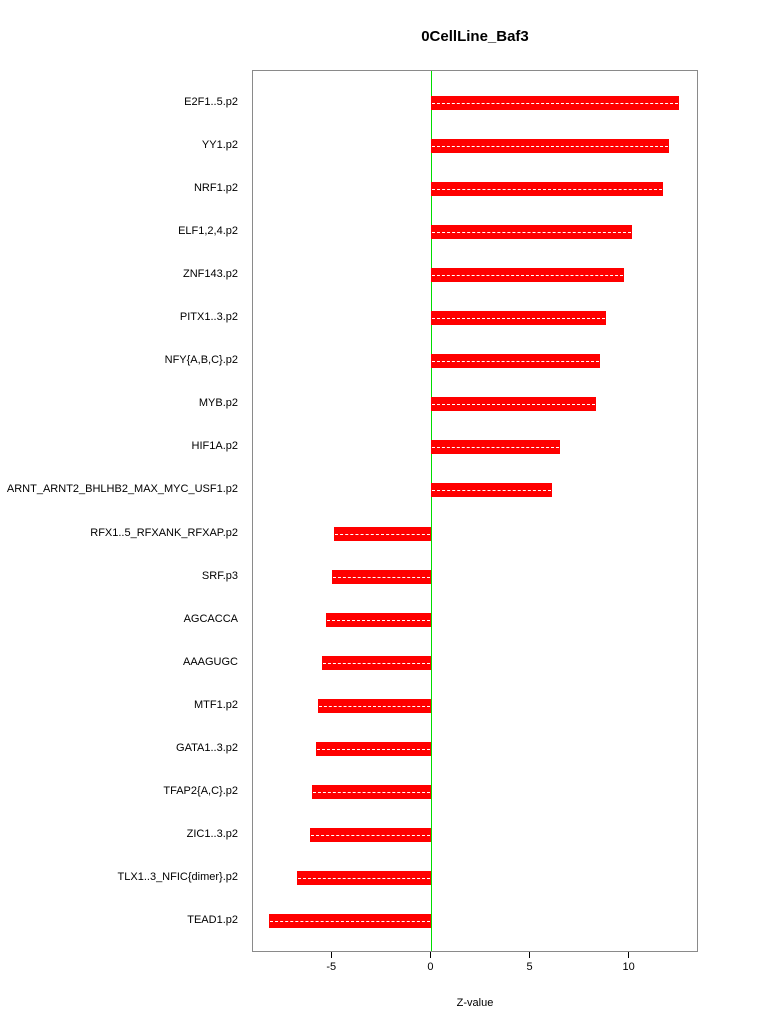  I want to click on x-tick-label: 10, so click(628, 967).